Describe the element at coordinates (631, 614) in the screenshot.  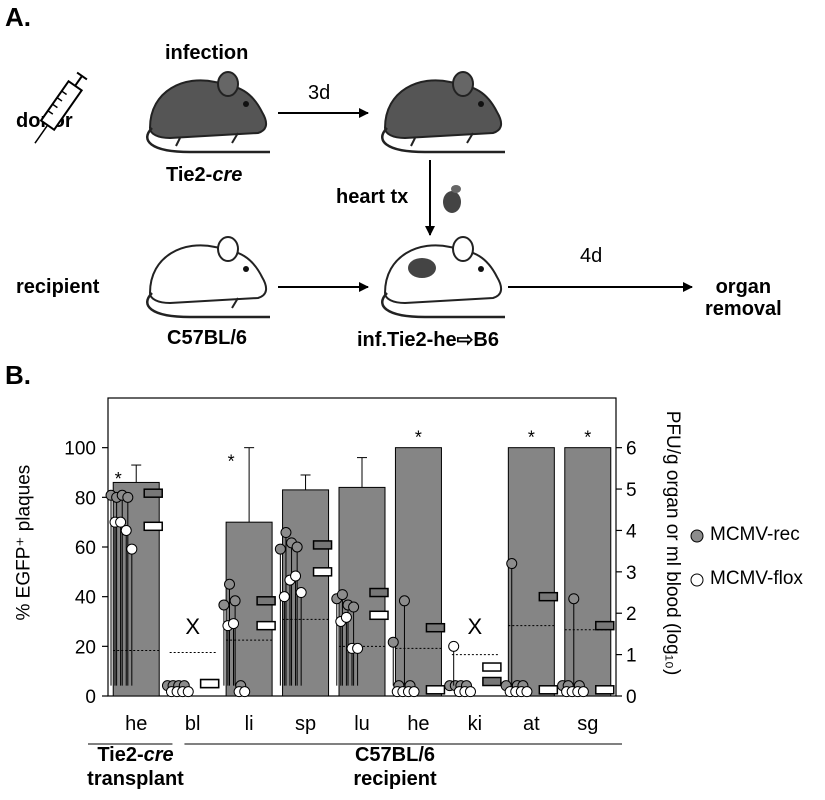
I see `y-right-tick-label: 2` at that location.